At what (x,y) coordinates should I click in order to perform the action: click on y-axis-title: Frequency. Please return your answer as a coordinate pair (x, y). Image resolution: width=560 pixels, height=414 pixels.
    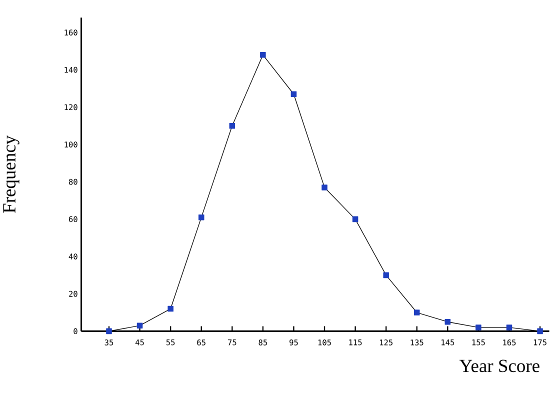
    Looking at the image, I should click on (11, 174).